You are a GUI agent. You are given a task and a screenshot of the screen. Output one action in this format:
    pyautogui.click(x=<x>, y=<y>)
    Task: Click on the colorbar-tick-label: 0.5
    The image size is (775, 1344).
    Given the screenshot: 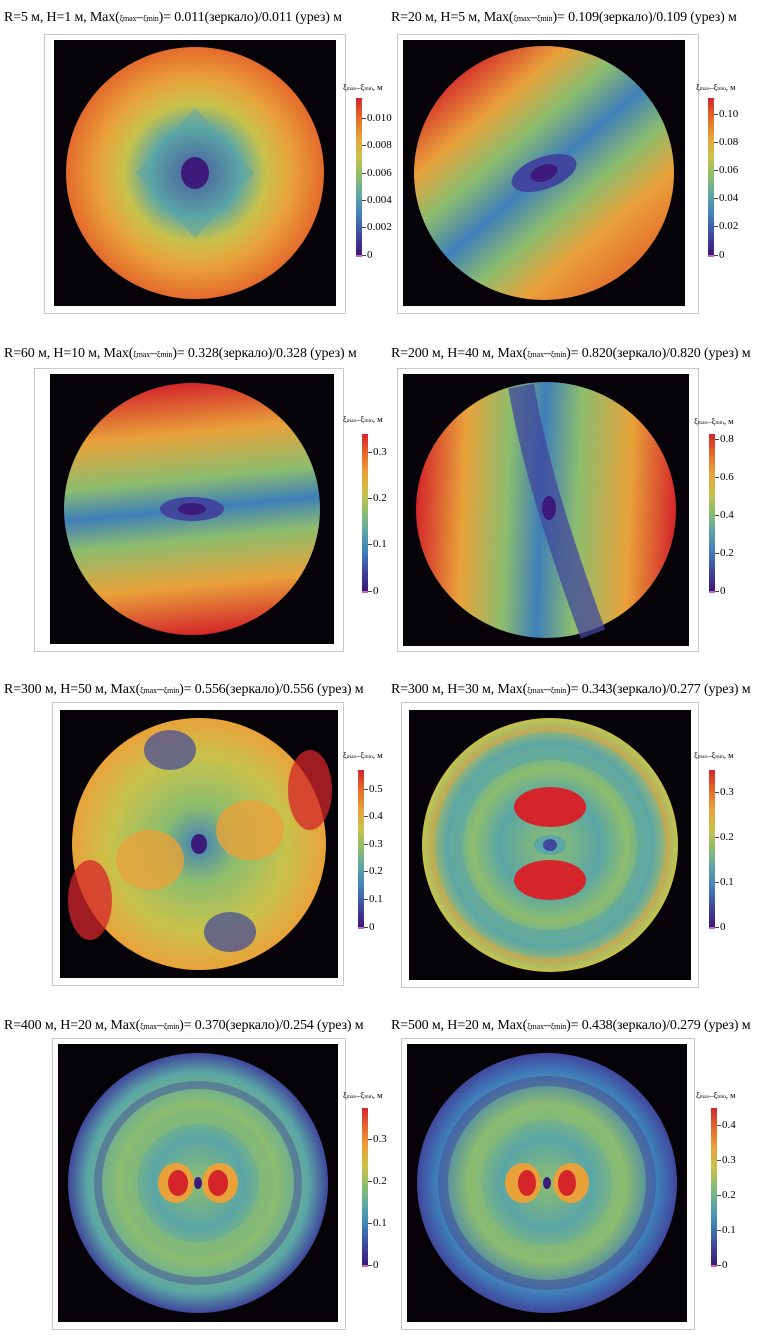 What is the action you would take?
    pyautogui.click(x=373, y=788)
    